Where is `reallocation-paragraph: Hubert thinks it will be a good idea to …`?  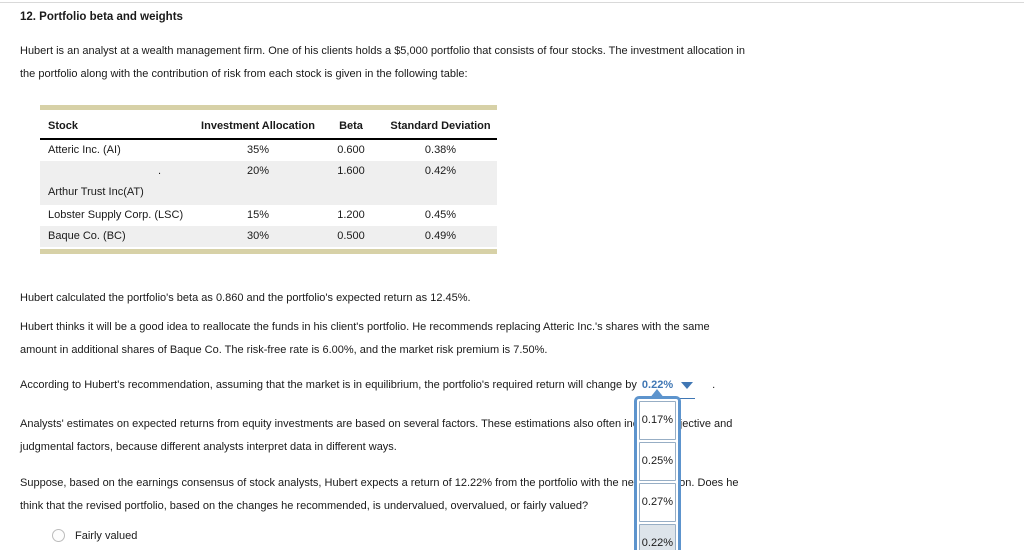
reallocation-paragraph: Hubert thinks it will be a good idea to … is located at coordinates (365, 339).